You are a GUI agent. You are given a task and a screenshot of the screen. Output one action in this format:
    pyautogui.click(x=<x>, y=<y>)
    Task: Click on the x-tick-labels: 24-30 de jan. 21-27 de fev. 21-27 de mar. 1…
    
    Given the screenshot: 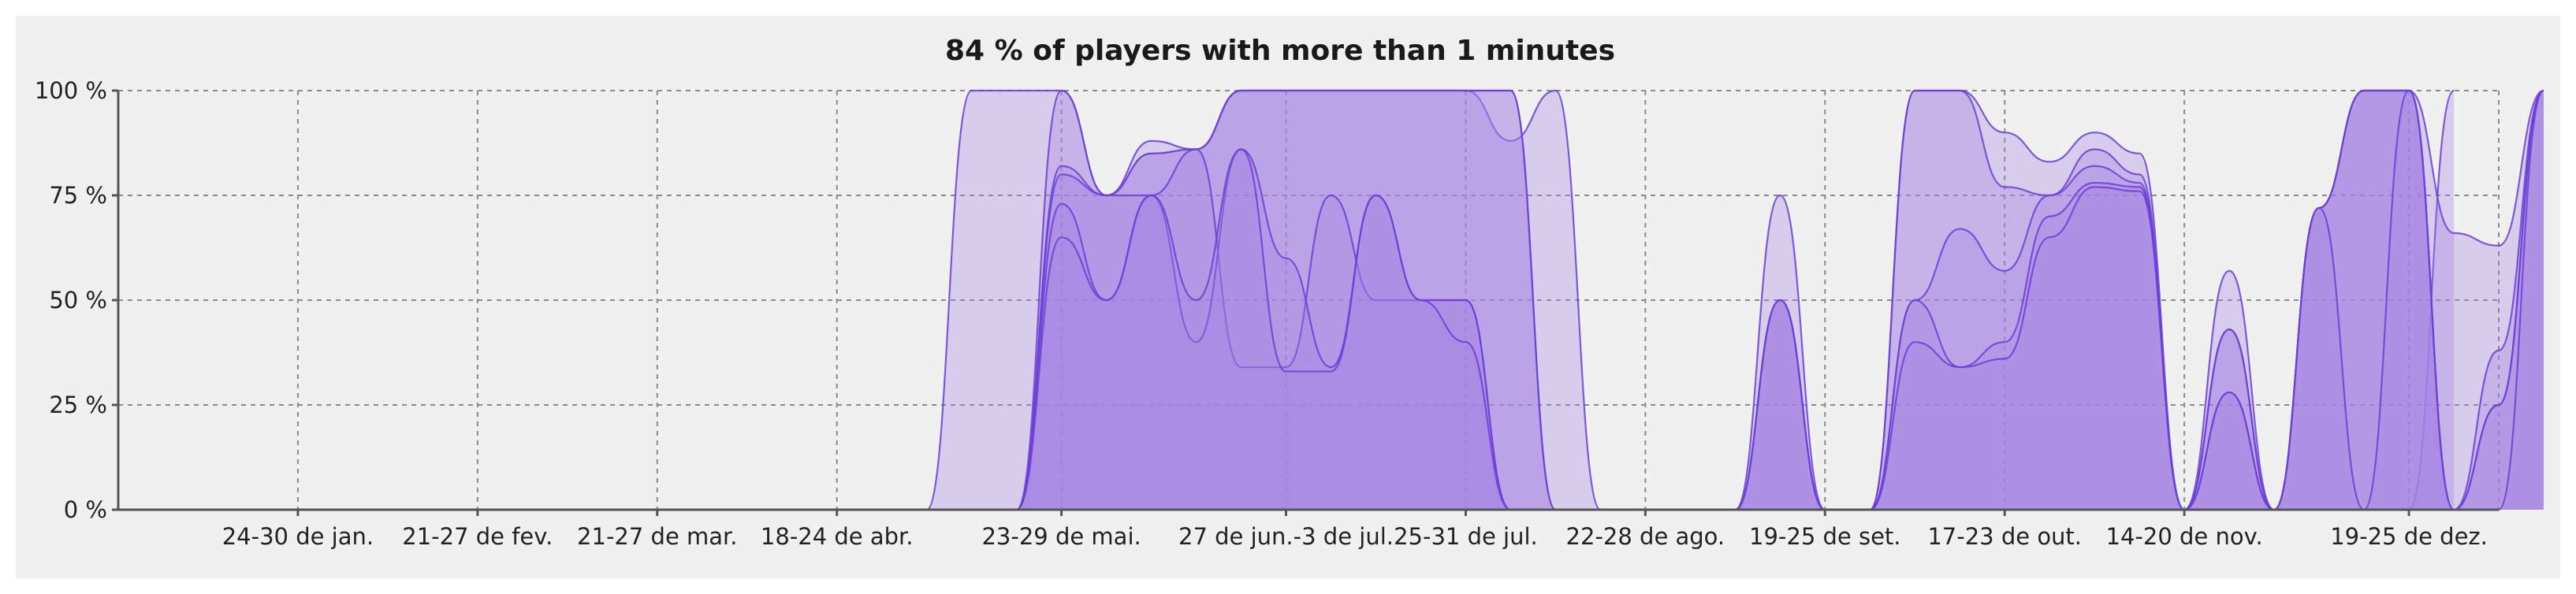 What is the action you would take?
    pyautogui.click(x=1355, y=536)
    